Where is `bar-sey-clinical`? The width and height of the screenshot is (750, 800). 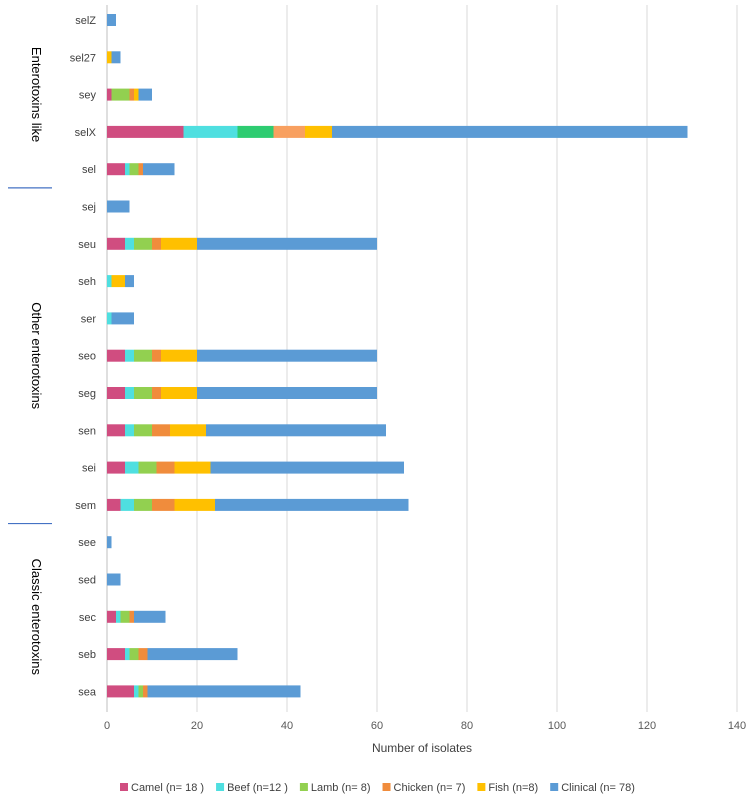 bar-sey-clinical is located at coordinates (145, 94).